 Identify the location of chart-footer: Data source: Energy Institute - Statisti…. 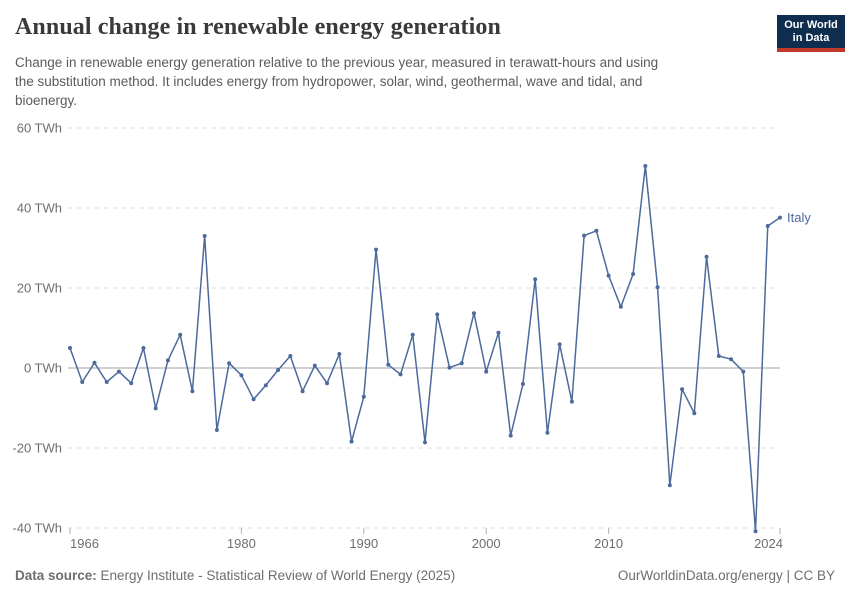
(425, 579).